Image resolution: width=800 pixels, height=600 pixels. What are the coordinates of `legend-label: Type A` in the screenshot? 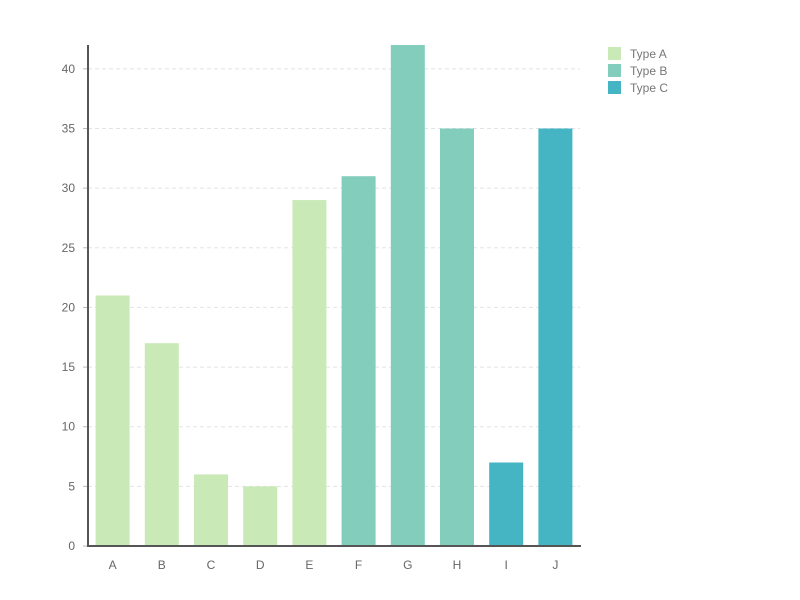 It's located at (648, 53).